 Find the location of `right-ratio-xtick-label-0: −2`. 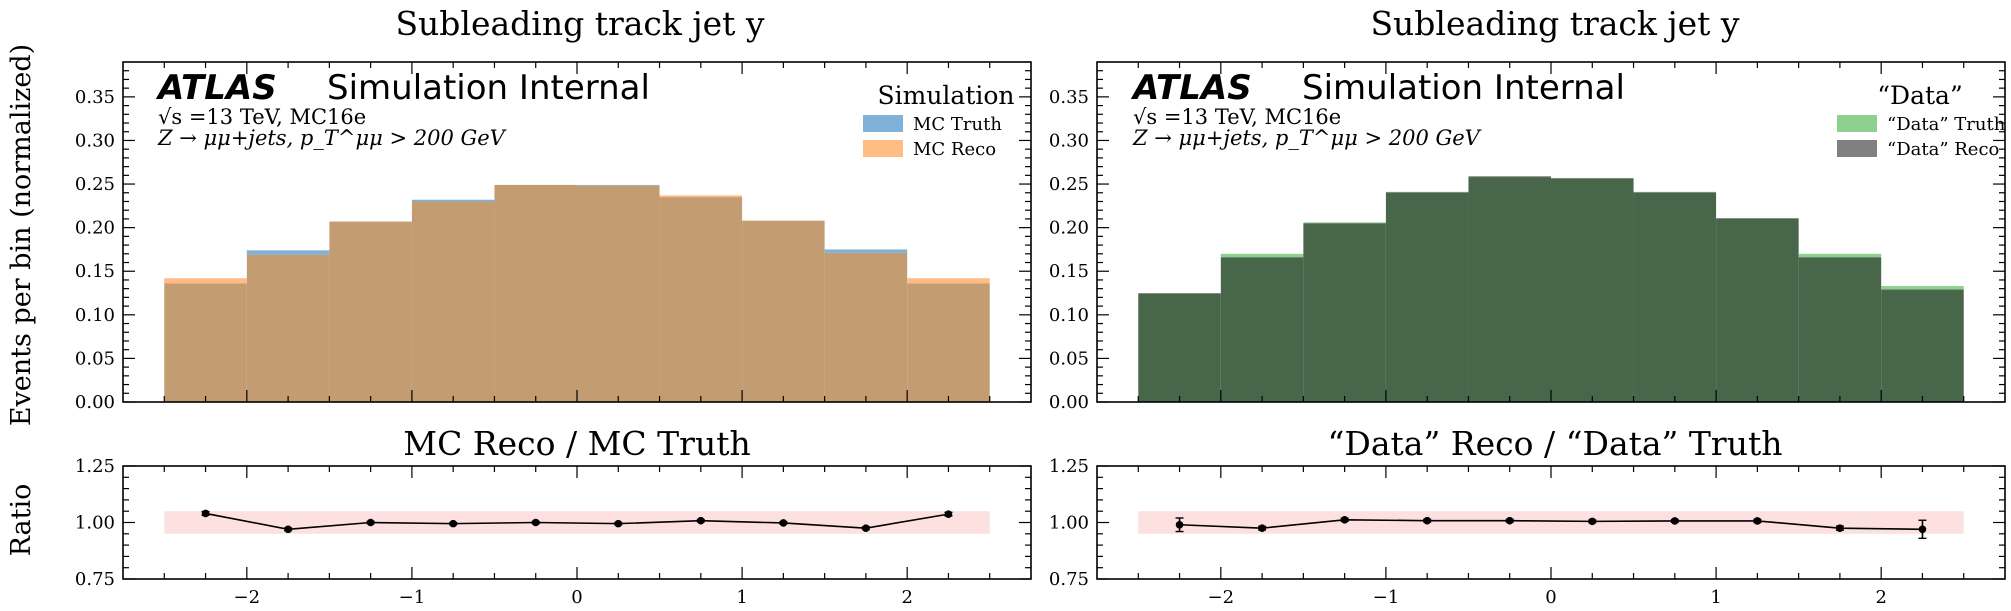

right-ratio-xtick-label-0: −2 is located at coordinates (1221, 597).